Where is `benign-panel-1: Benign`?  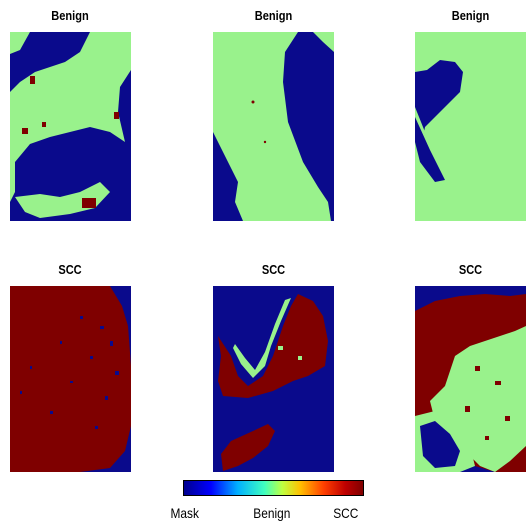 benign-panel-1: Benign is located at coordinates (70, 114).